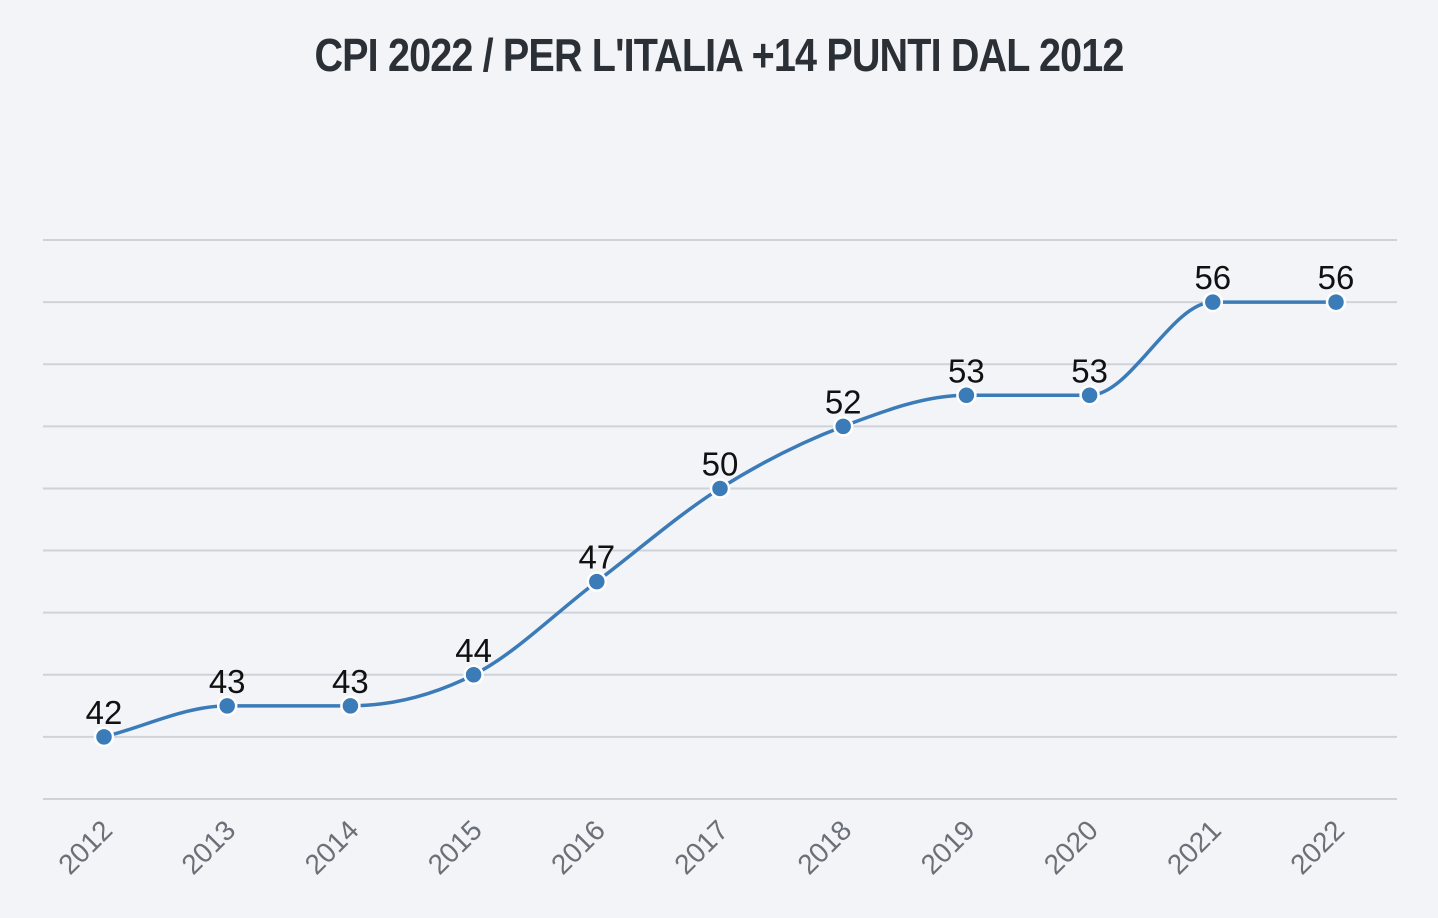 The height and width of the screenshot is (918, 1438). Describe the element at coordinates (473, 650) in the screenshot. I see `data-label-2015: 44` at that location.